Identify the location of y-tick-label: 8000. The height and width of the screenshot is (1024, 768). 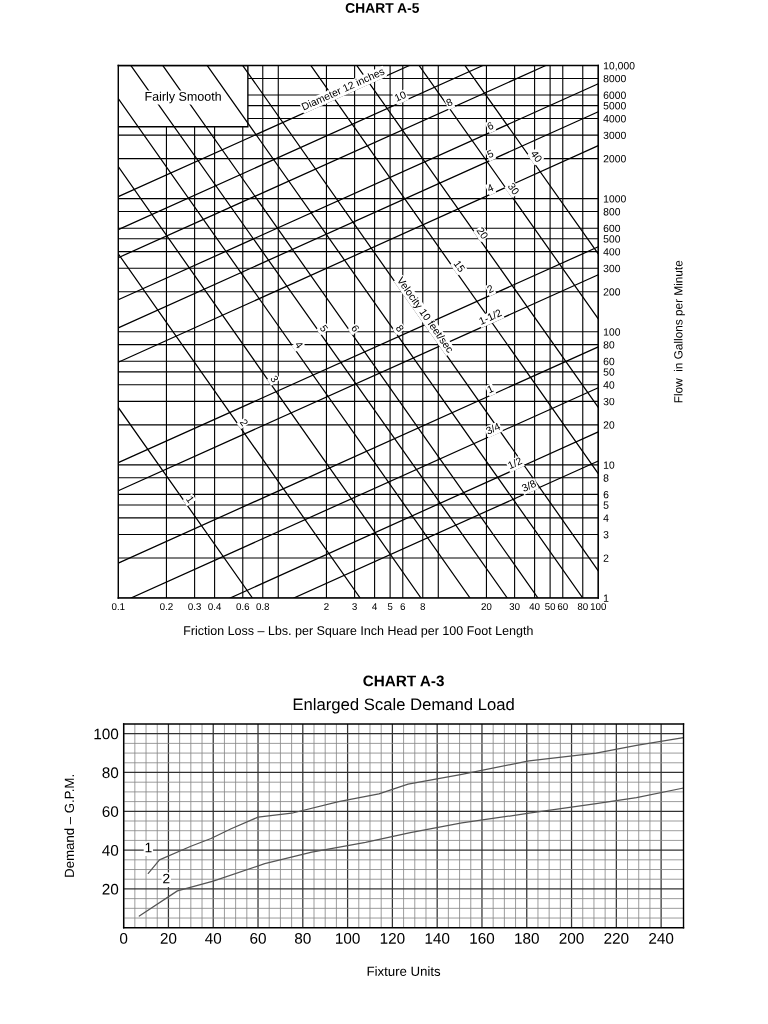
(614, 78).